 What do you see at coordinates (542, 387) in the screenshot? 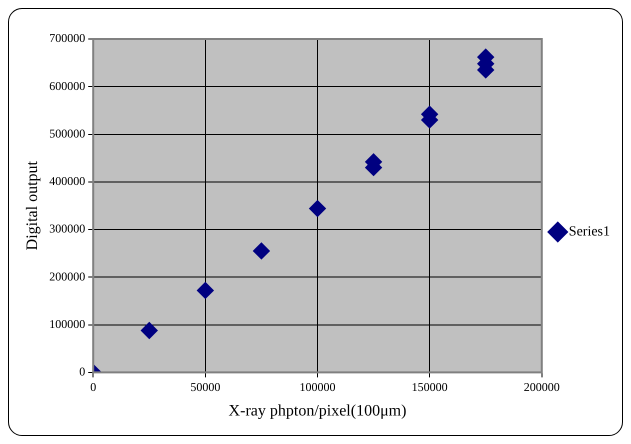
I see `x-tick-label: 200000` at bounding box center [542, 387].